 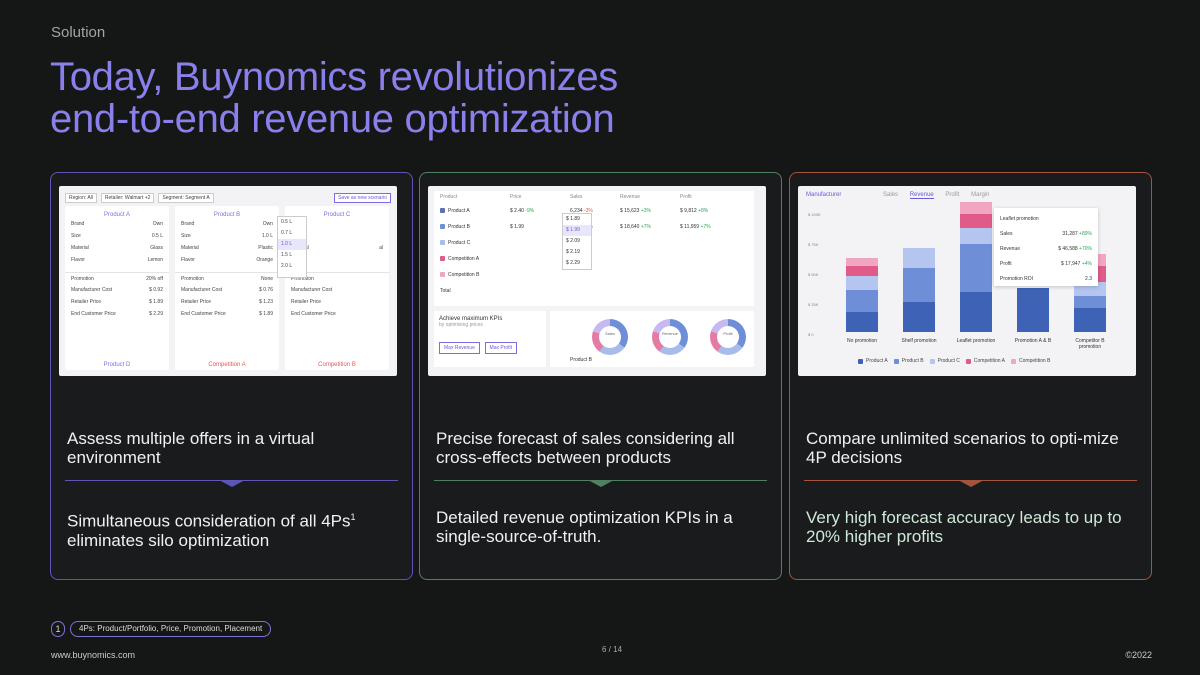 I want to click on page-number: 6 / 14, so click(x=612, y=649).